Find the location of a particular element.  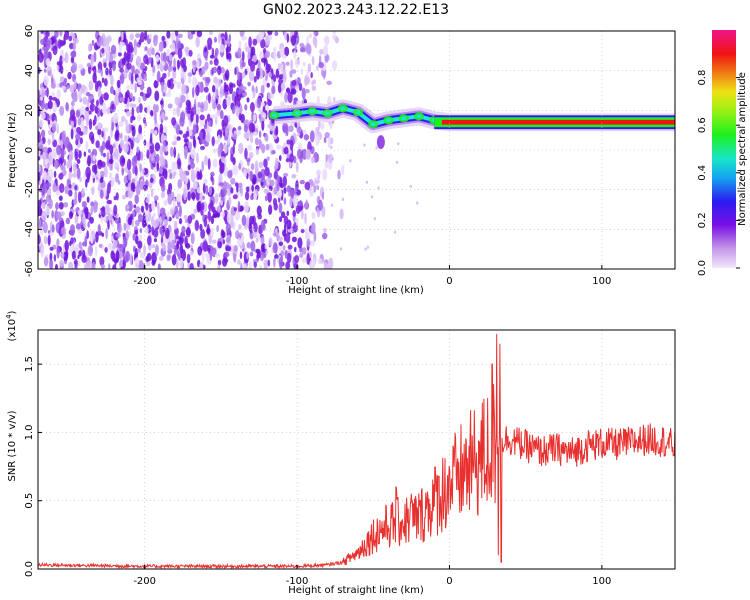

y-tick-label: 40 is located at coordinates (29, 70).